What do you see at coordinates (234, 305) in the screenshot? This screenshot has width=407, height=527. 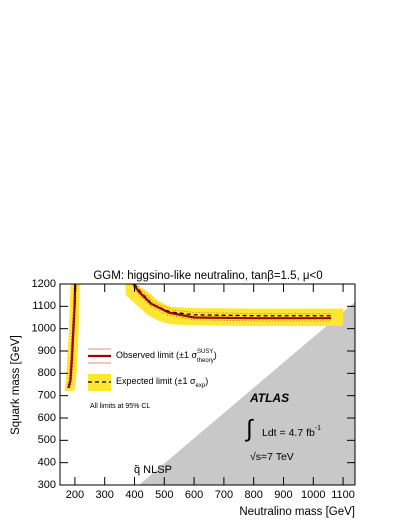 I see `expected-band` at bounding box center [234, 305].